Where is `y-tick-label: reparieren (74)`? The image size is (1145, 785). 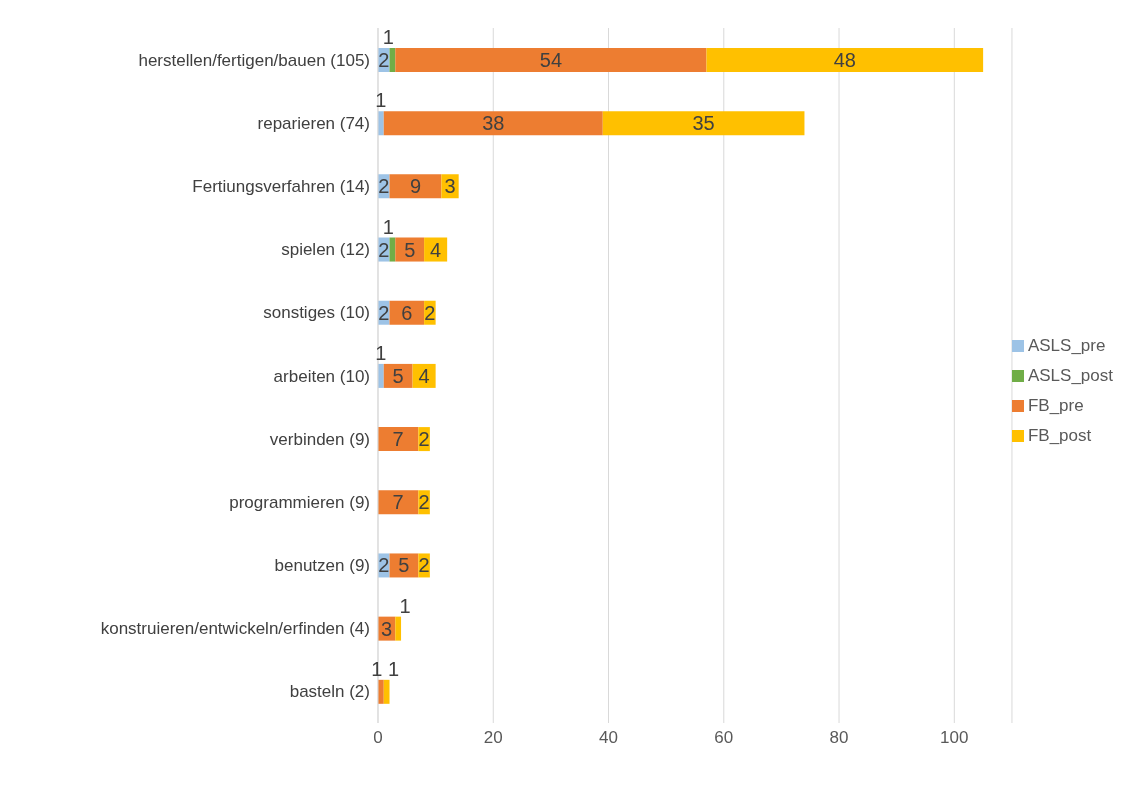 y-tick-label: reparieren (74) is located at coordinates (313, 123).